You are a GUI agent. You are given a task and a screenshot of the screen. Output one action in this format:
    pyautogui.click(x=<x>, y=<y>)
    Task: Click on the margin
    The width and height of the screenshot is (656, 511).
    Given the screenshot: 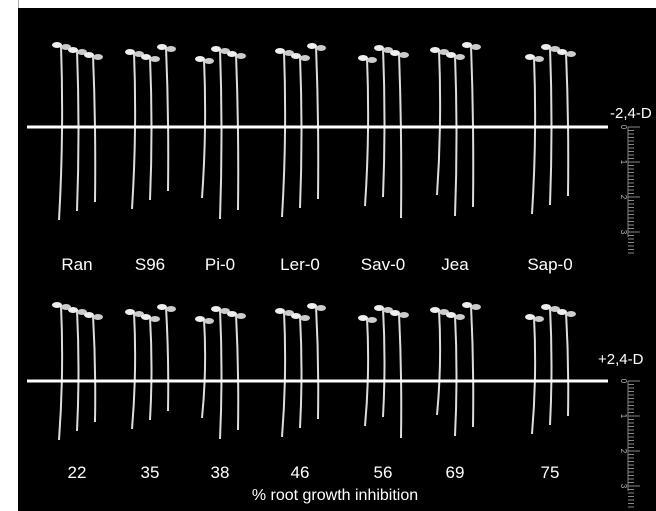 What is the action you would take?
    pyautogui.click(x=9, y=255)
    